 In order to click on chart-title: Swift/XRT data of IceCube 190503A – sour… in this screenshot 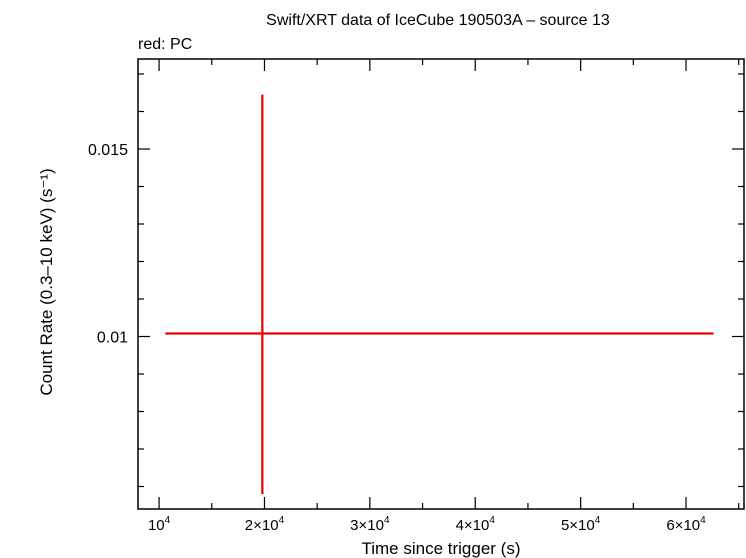, I will do `click(438, 20)`.